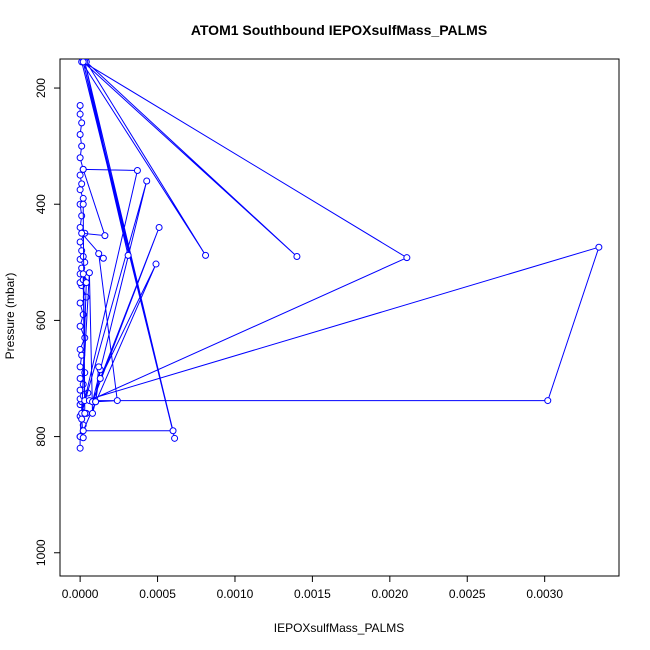 Image resolution: width=650 pixels, height=650 pixels. Describe the element at coordinates (157, 594) in the screenshot. I see `x-tick-label: 0.0005` at that location.